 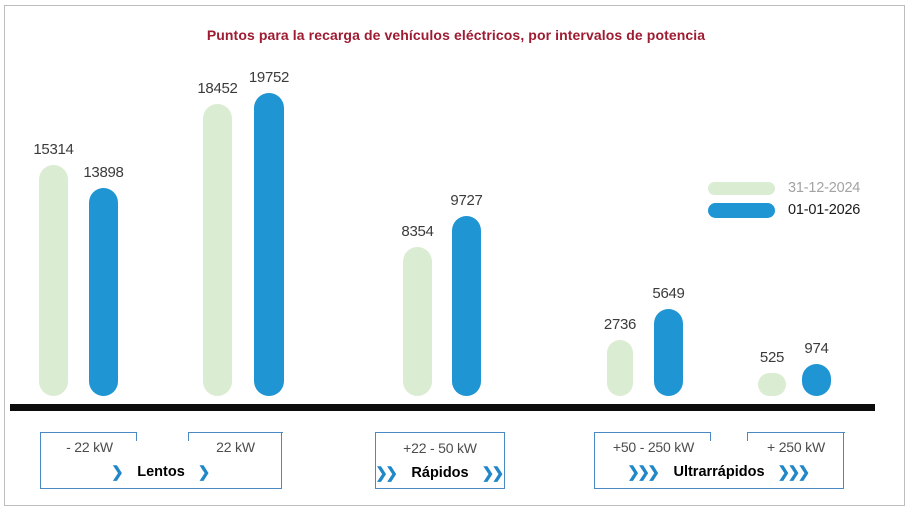 I want to click on bar-31-12-2024-22 kW, so click(x=217, y=250).